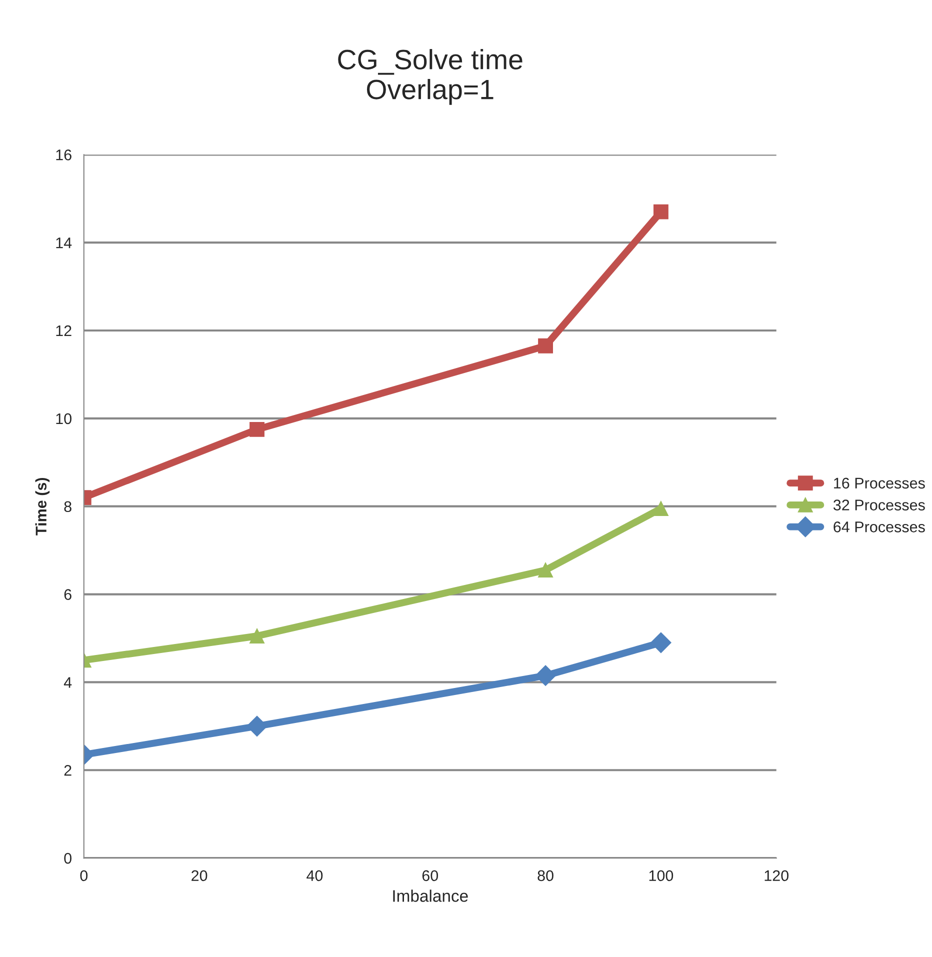  Describe the element at coordinates (430, 876) in the screenshot. I see `x-tick-label: 60` at that location.